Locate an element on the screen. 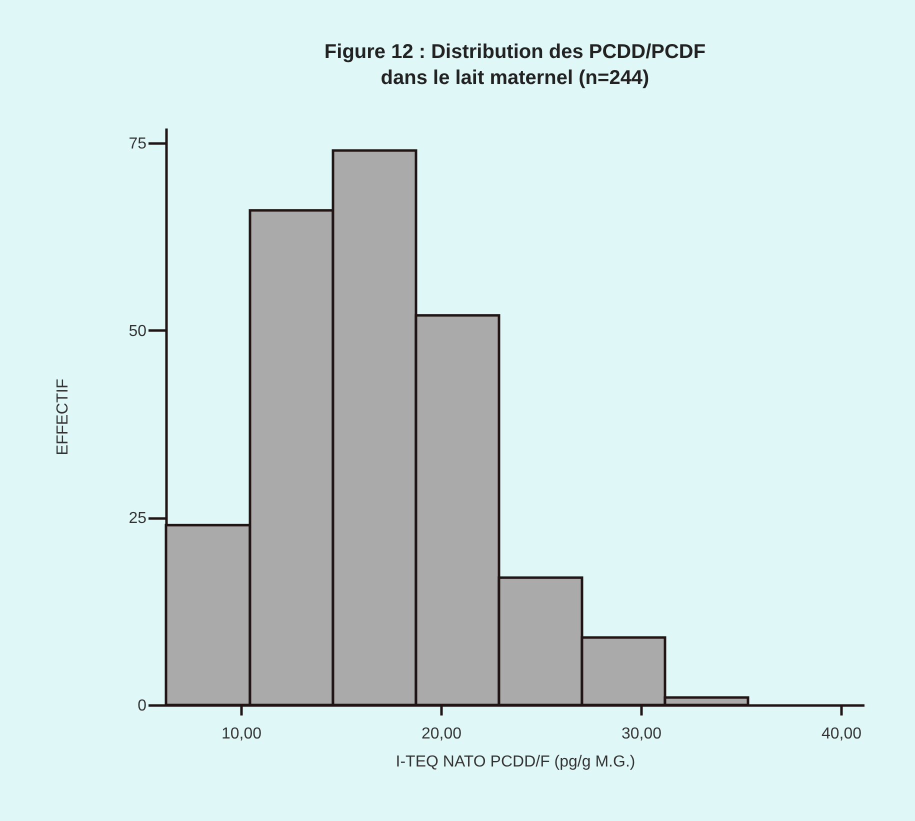  x-axis-title: I-TEQ NATO PCDD/F (pg/g M.G.) is located at coordinates (516, 762).